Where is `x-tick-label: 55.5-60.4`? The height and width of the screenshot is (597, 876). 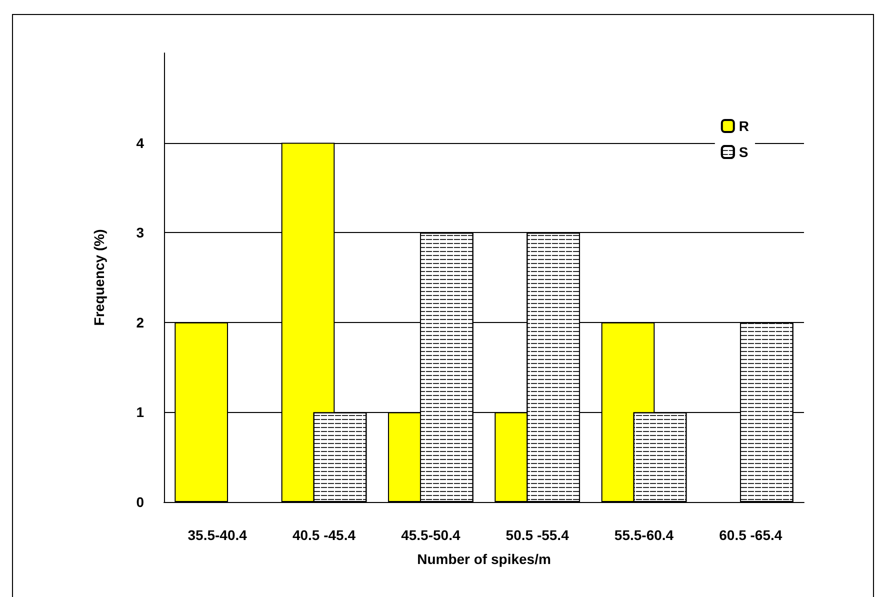 x-tick-label: 55.5-60.4 is located at coordinates (644, 535).